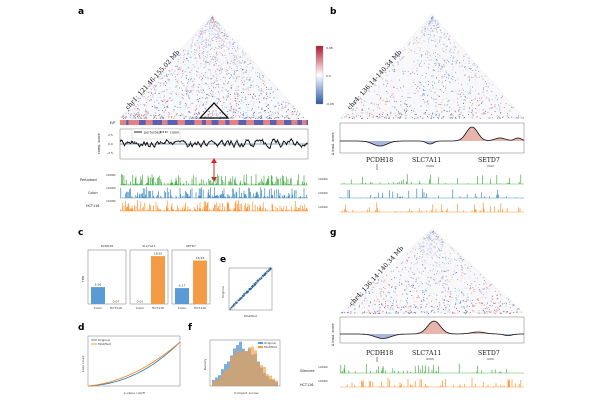  What do you see at coordinates (111, 175) in the screenshot?
I see `track-tick-perturbed: 10000` at bounding box center [111, 175].